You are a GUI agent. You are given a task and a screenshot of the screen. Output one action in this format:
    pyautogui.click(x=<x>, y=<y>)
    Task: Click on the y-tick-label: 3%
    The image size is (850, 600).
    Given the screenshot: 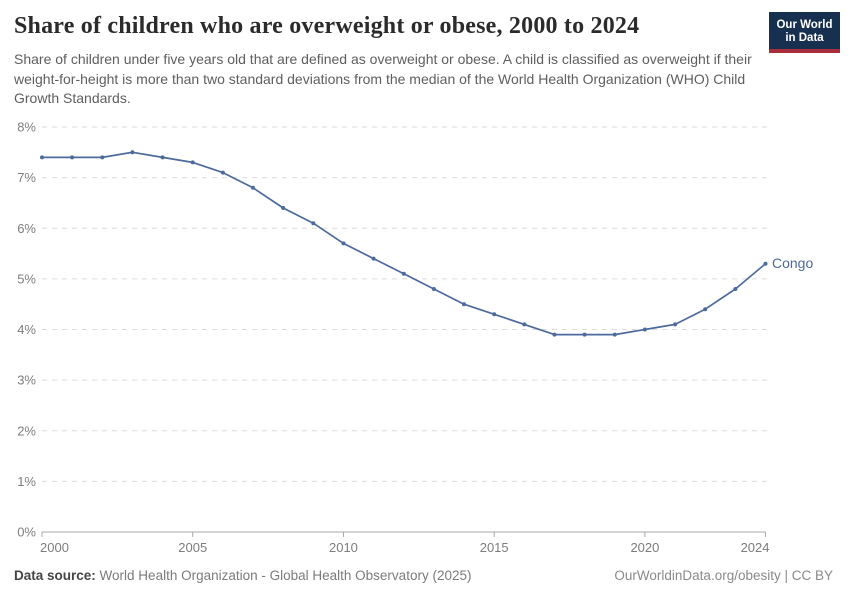 What is the action you would take?
    pyautogui.click(x=26, y=380)
    